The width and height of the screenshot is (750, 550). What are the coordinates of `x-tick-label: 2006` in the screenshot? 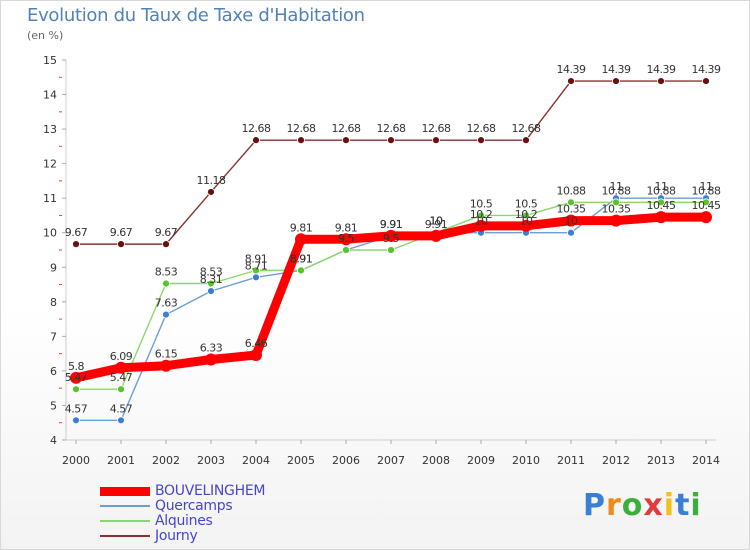 It's located at (346, 460).